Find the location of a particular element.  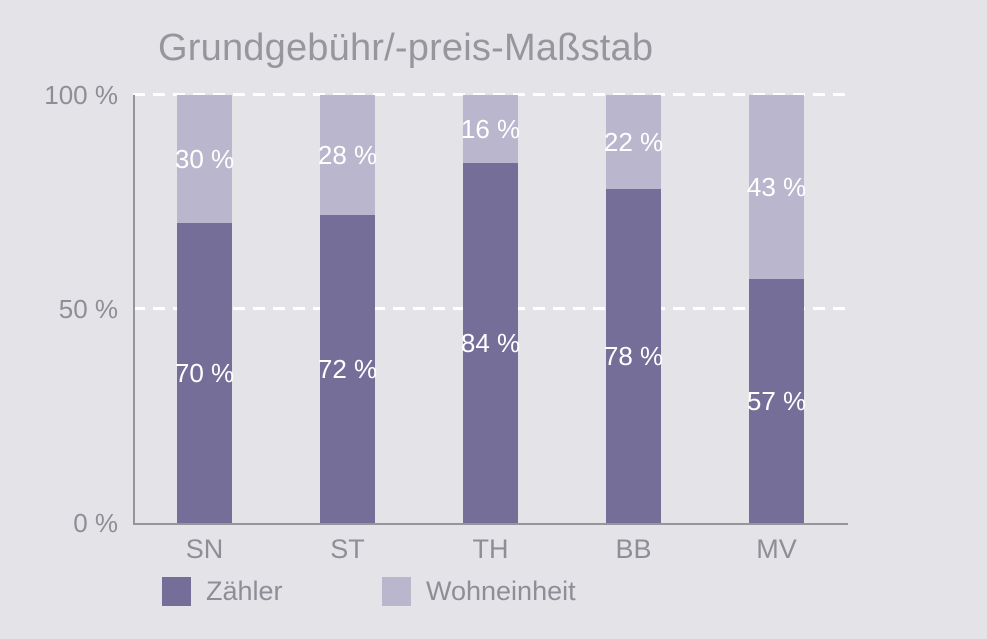

bar-segment-wohneinheit-st: 28 % is located at coordinates (347, 155).